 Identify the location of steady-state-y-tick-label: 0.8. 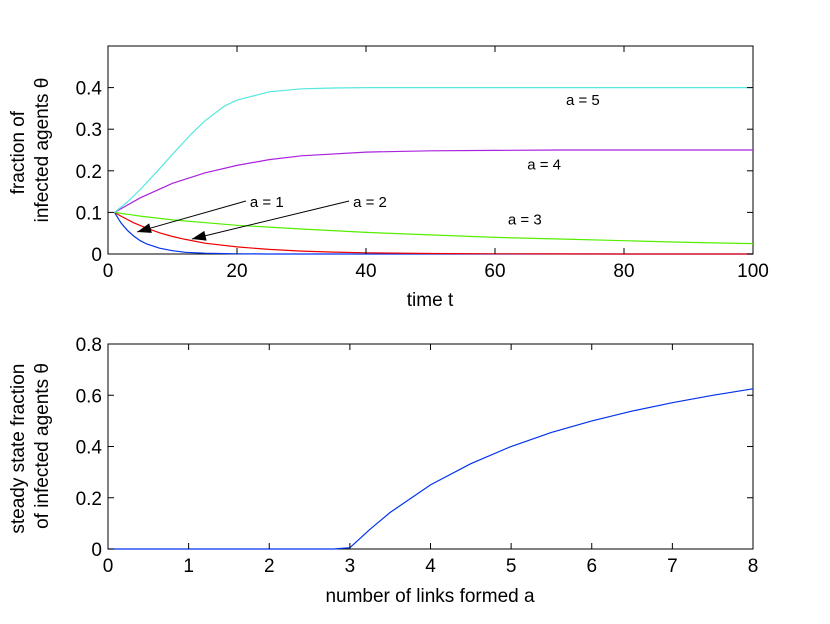
(89, 345).